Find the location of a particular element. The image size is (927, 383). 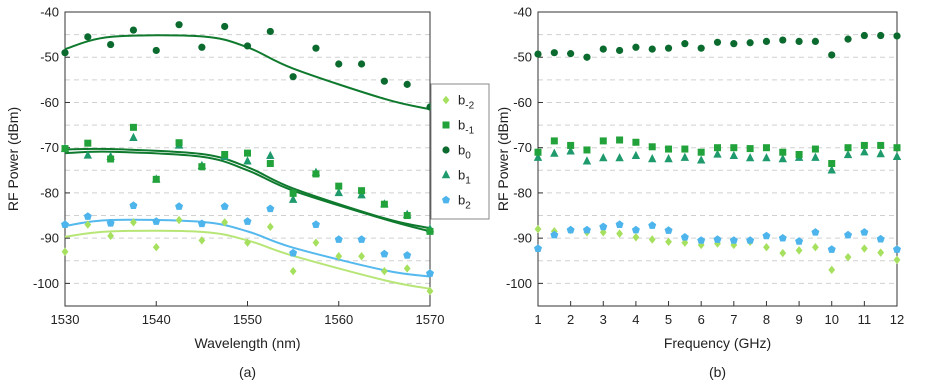

legend-label-subscript: 1 is located at coordinates (468, 181).